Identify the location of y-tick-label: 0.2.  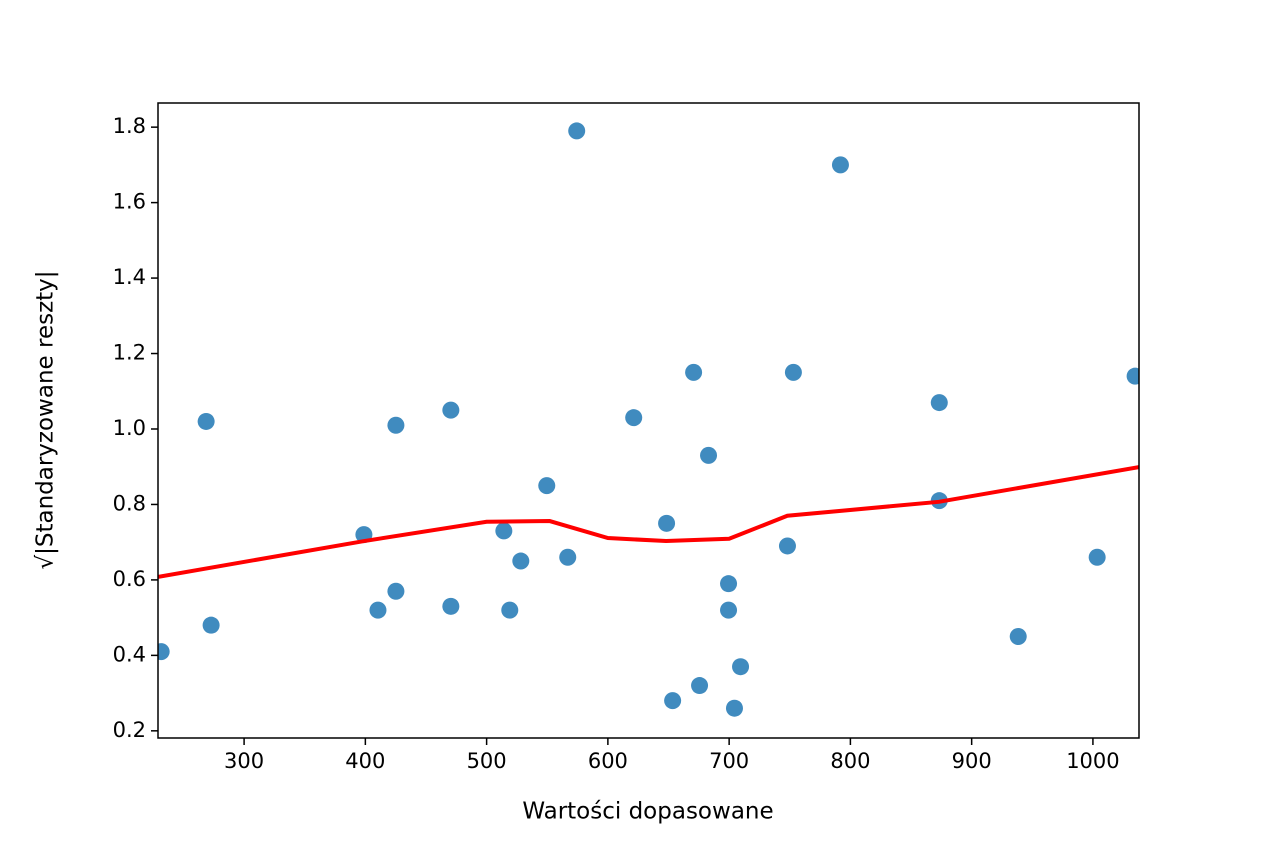
(129, 730).